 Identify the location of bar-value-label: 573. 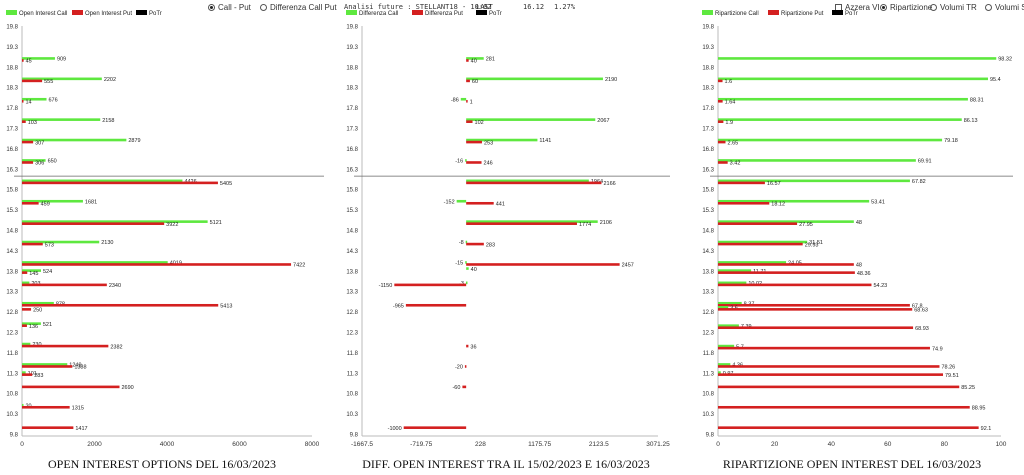
(49, 245).